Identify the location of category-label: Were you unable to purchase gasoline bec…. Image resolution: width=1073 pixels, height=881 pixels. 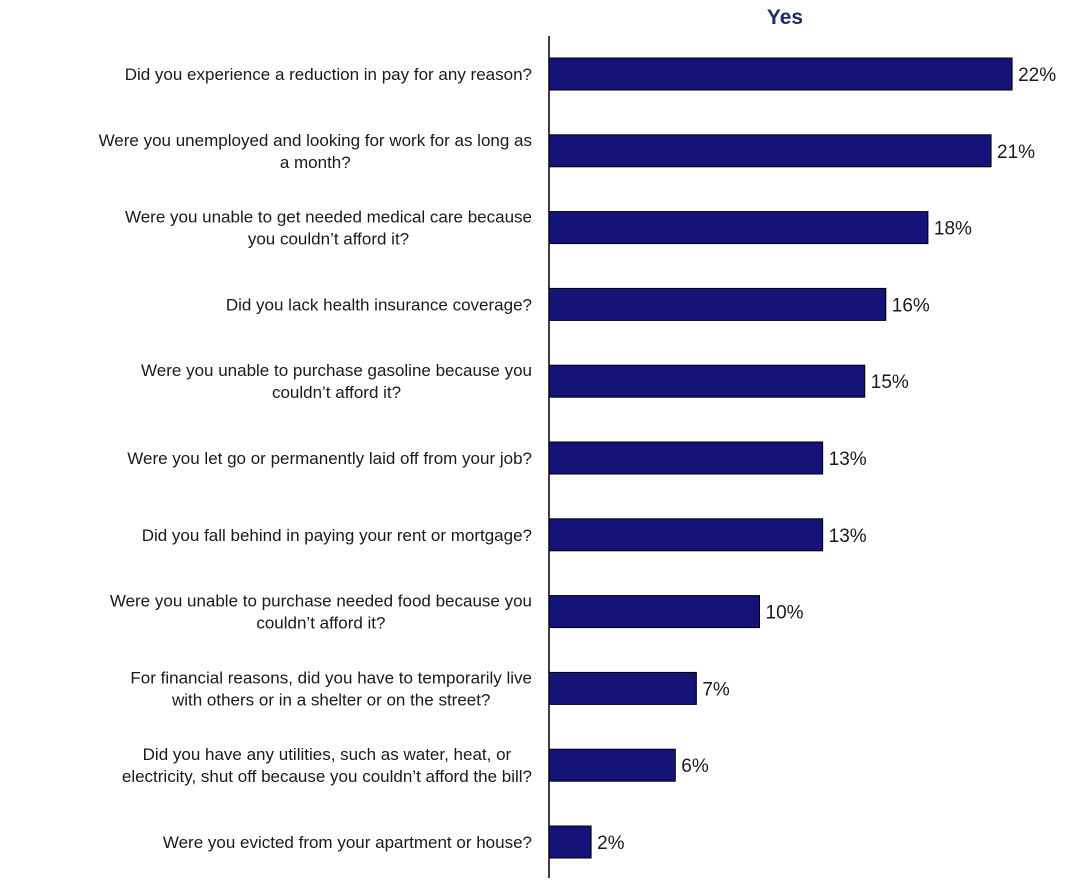
(336, 381).